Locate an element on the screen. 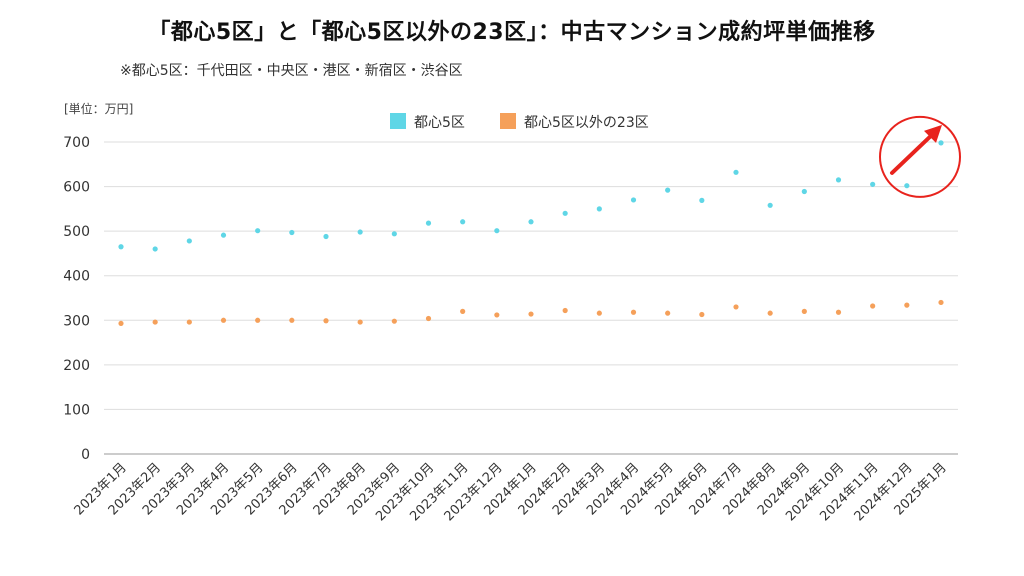 Image resolution: width=1024 pixels, height=576 pixels. y-tick-label: 700 is located at coordinates (76, 143).